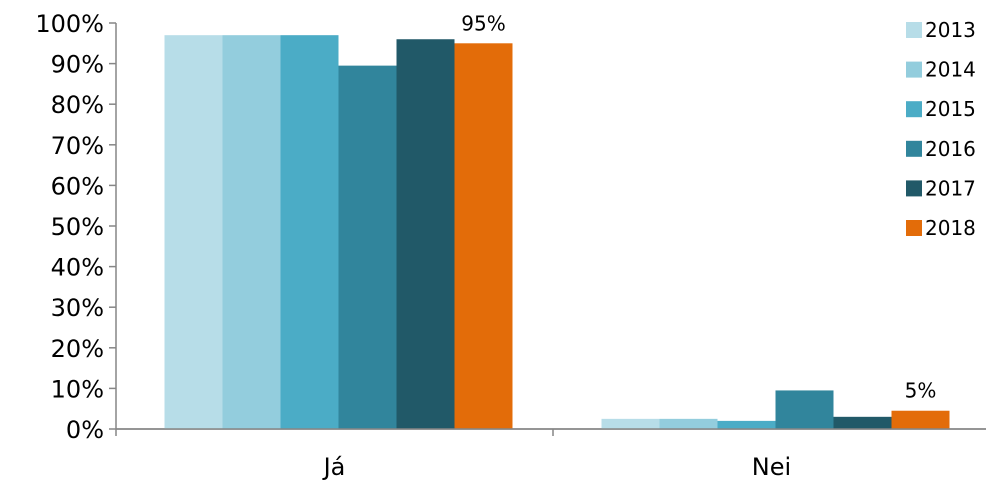 This screenshot has width=986, height=483. Describe the element at coordinates (862, 422) in the screenshot. I see `bar-2017-Nei` at that location.